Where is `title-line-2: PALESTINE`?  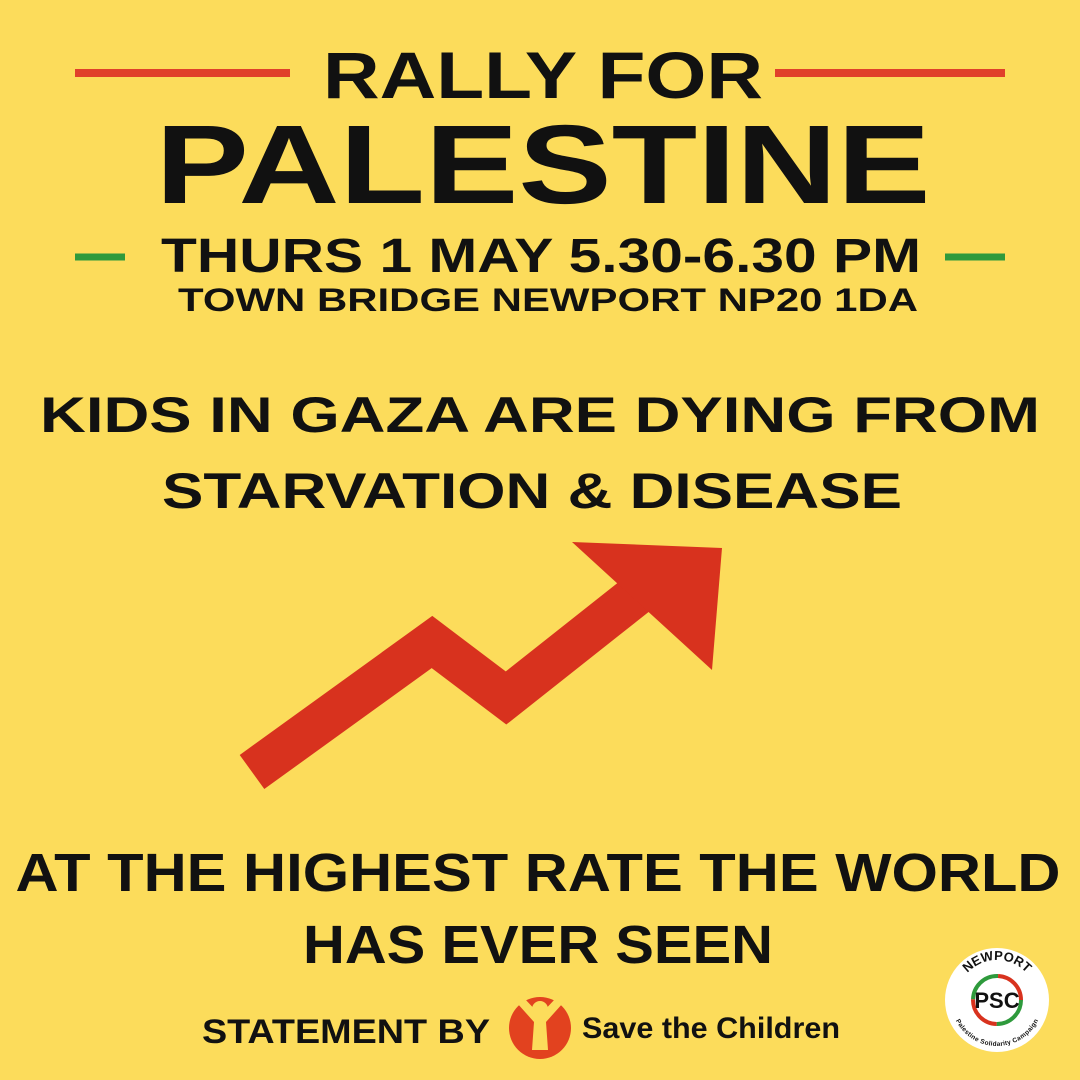
title-line-2: PALESTINE is located at coordinates (543, 164).